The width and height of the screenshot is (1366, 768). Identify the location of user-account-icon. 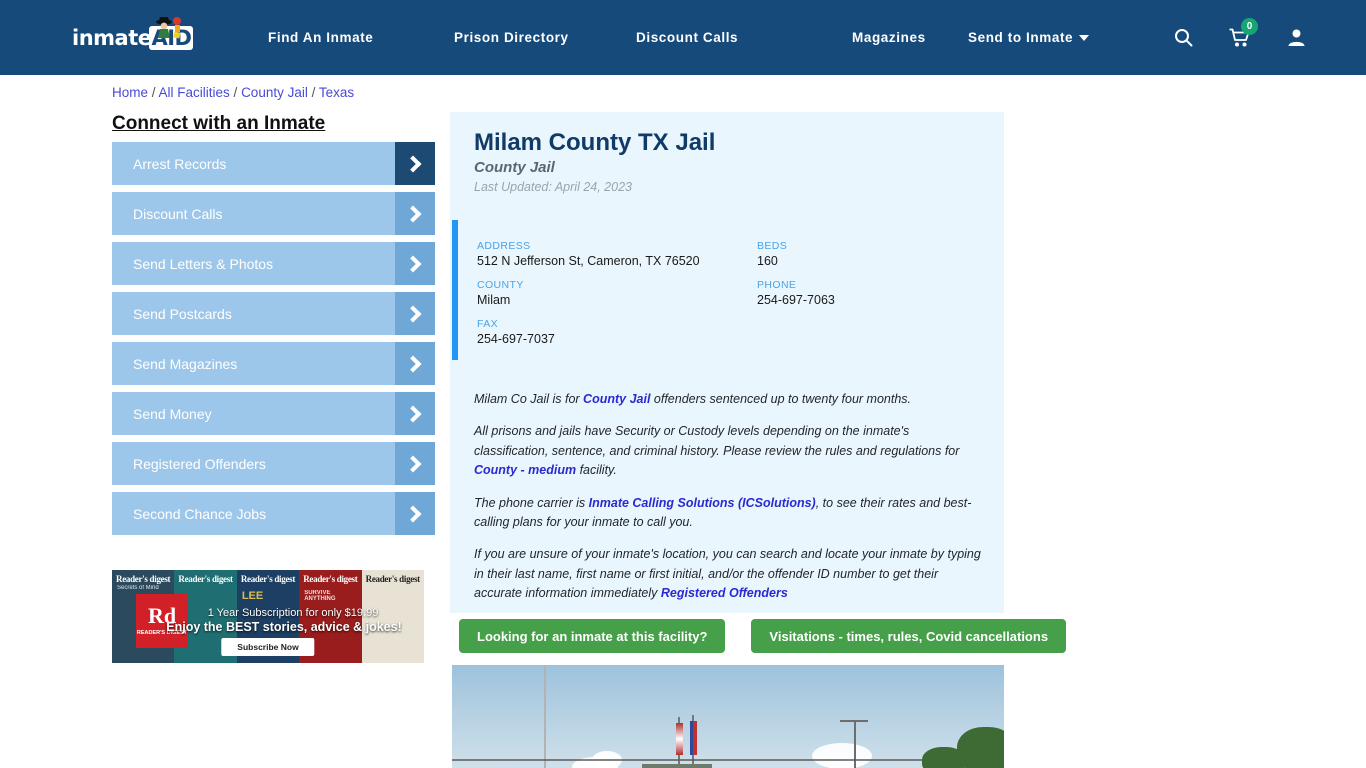
(1296, 37).